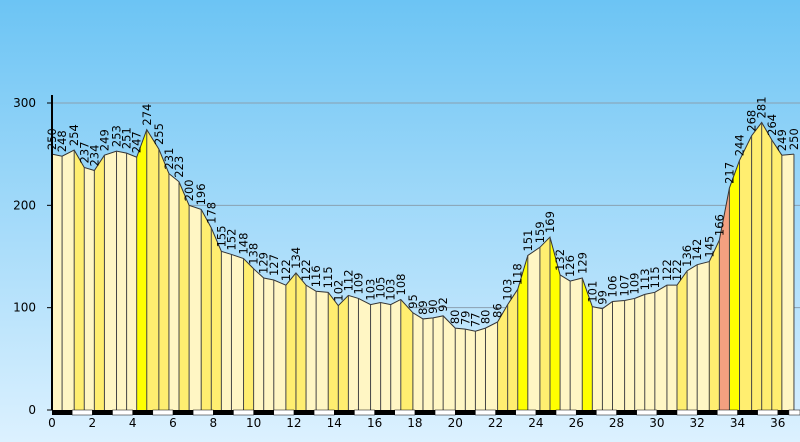 This screenshot has height=442, width=800. What do you see at coordinates (173, 423) in the screenshot?
I see `x-tick-label: 6` at bounding box center [173, 423].